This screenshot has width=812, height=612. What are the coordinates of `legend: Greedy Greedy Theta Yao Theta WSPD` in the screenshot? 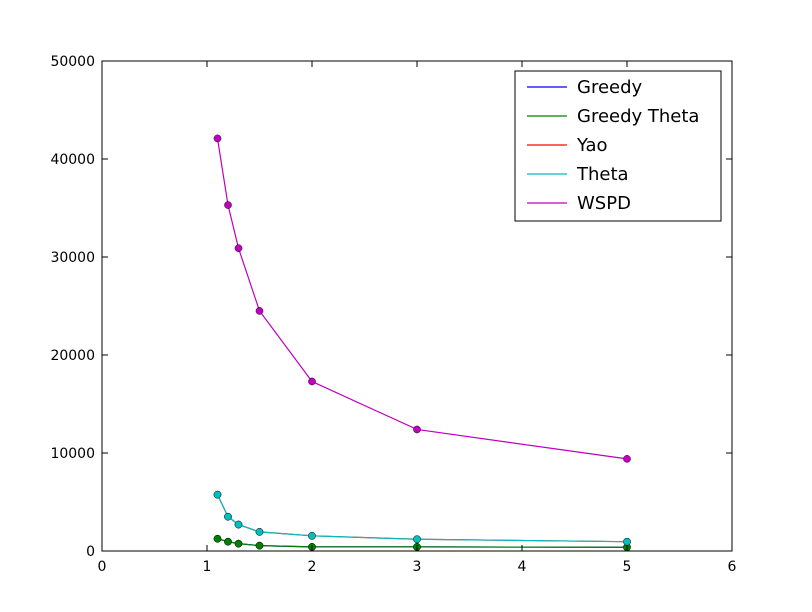 It's located at (618, 146).